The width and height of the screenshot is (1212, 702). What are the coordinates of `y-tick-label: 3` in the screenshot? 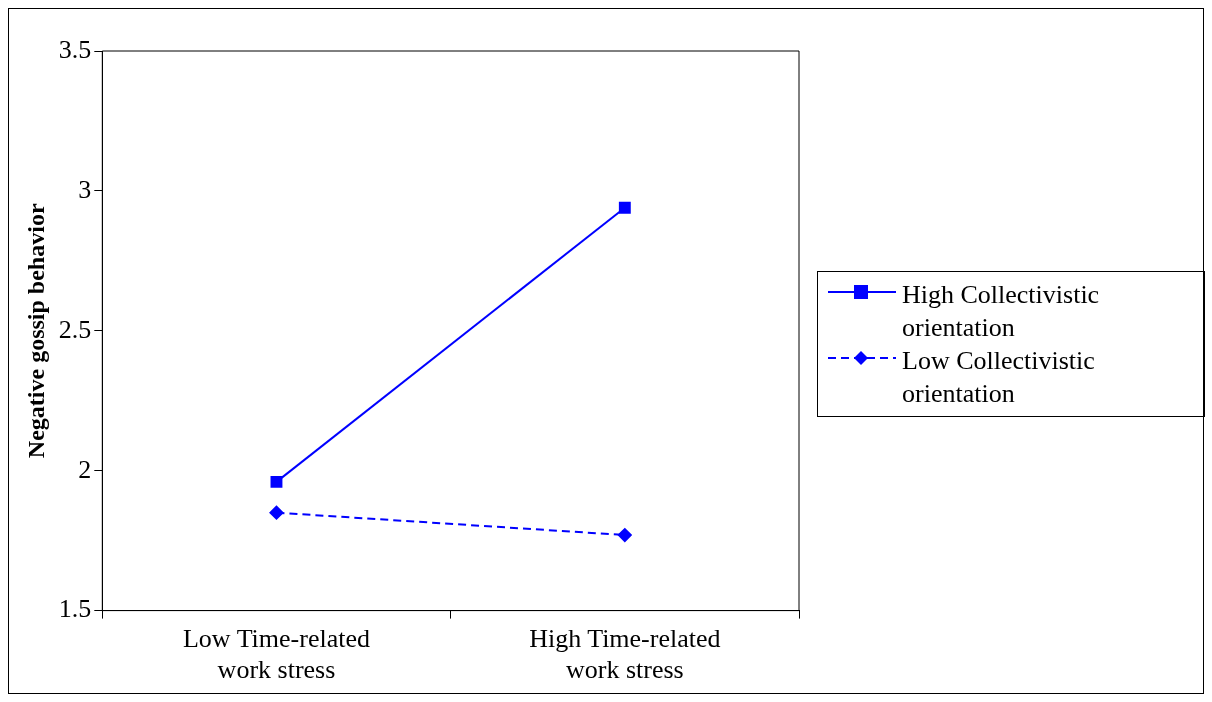 It's located at (85, 189).